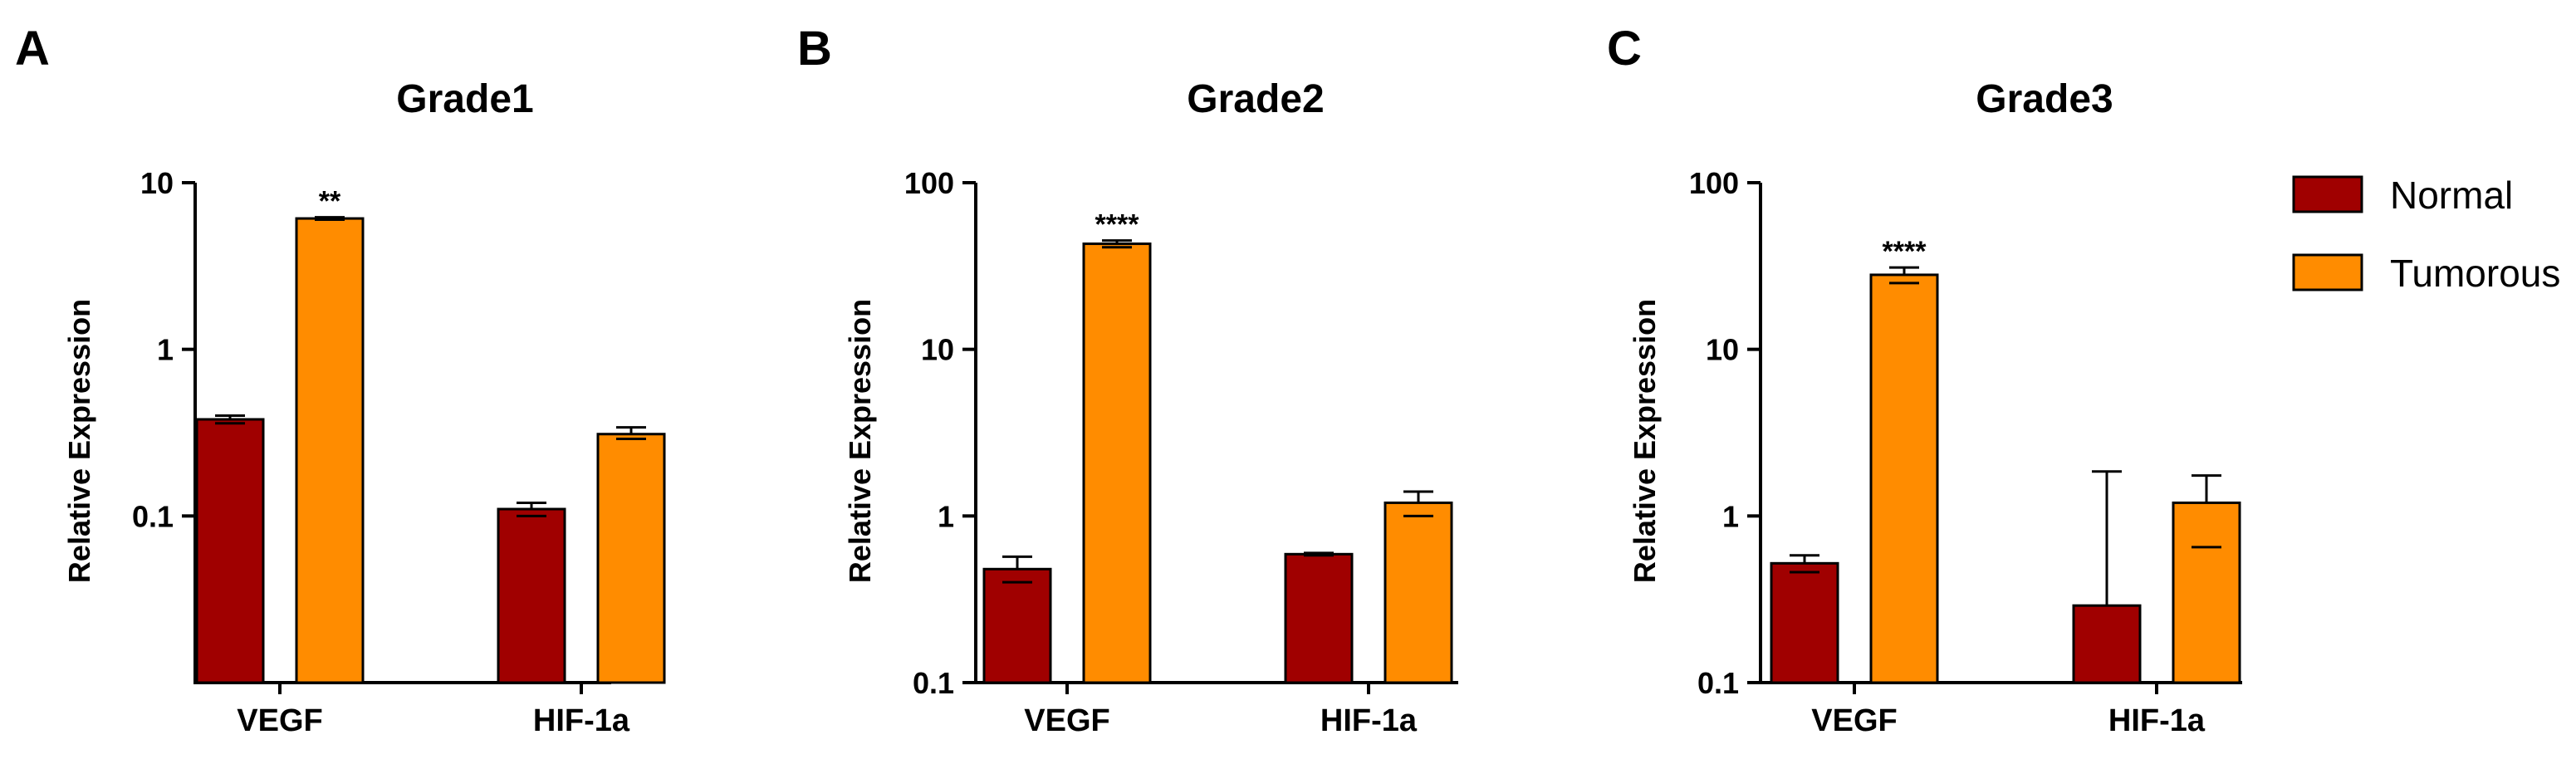 The width and height of the screenshot is (2576, 764). I want to click on panel-letter: B, so click(815, 49).